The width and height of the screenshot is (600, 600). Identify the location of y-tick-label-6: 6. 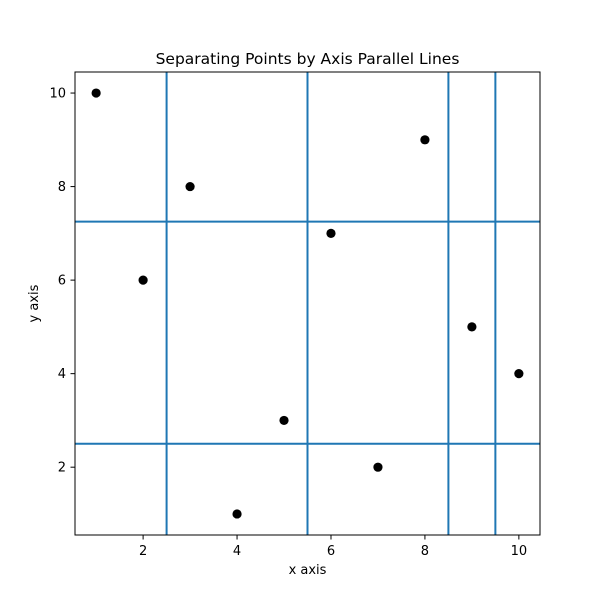
(62, 281).